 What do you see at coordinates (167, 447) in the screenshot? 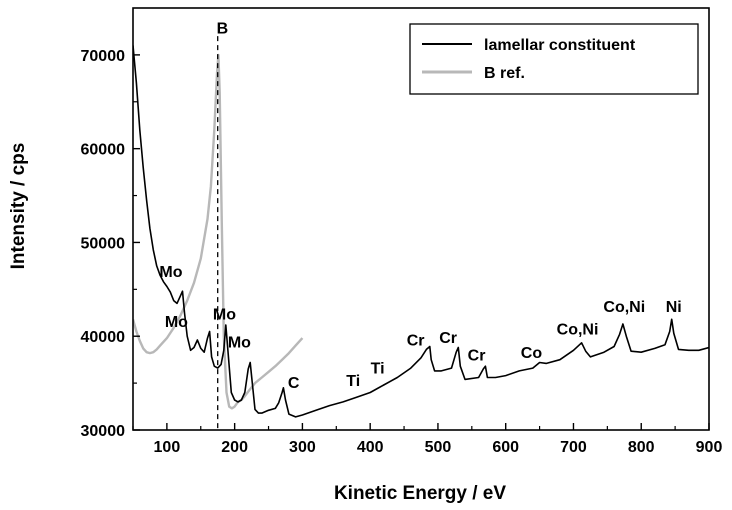
I see `x-tick-label: 100` at bounding box center [167, 447].